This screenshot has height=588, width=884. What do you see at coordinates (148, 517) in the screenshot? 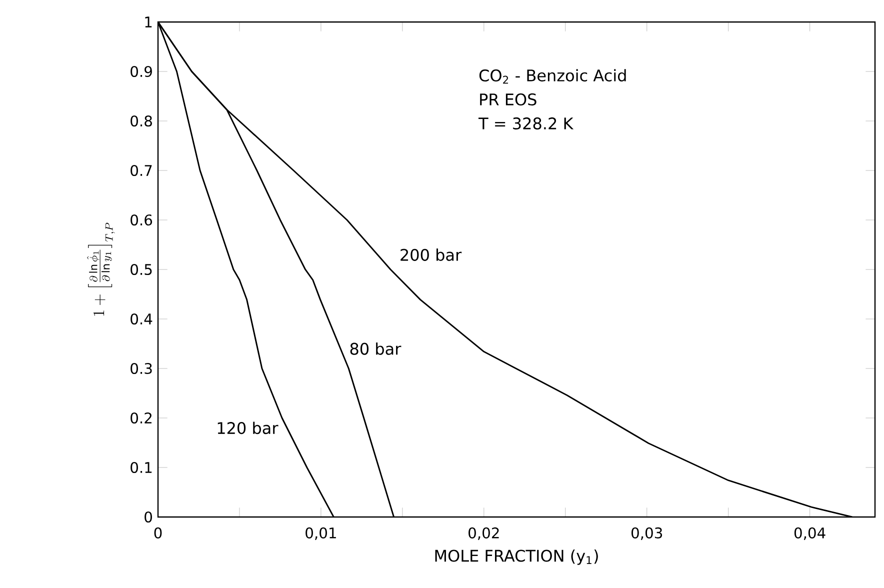
I see `y-tick-label: 0` at bounding box center [148, 517].